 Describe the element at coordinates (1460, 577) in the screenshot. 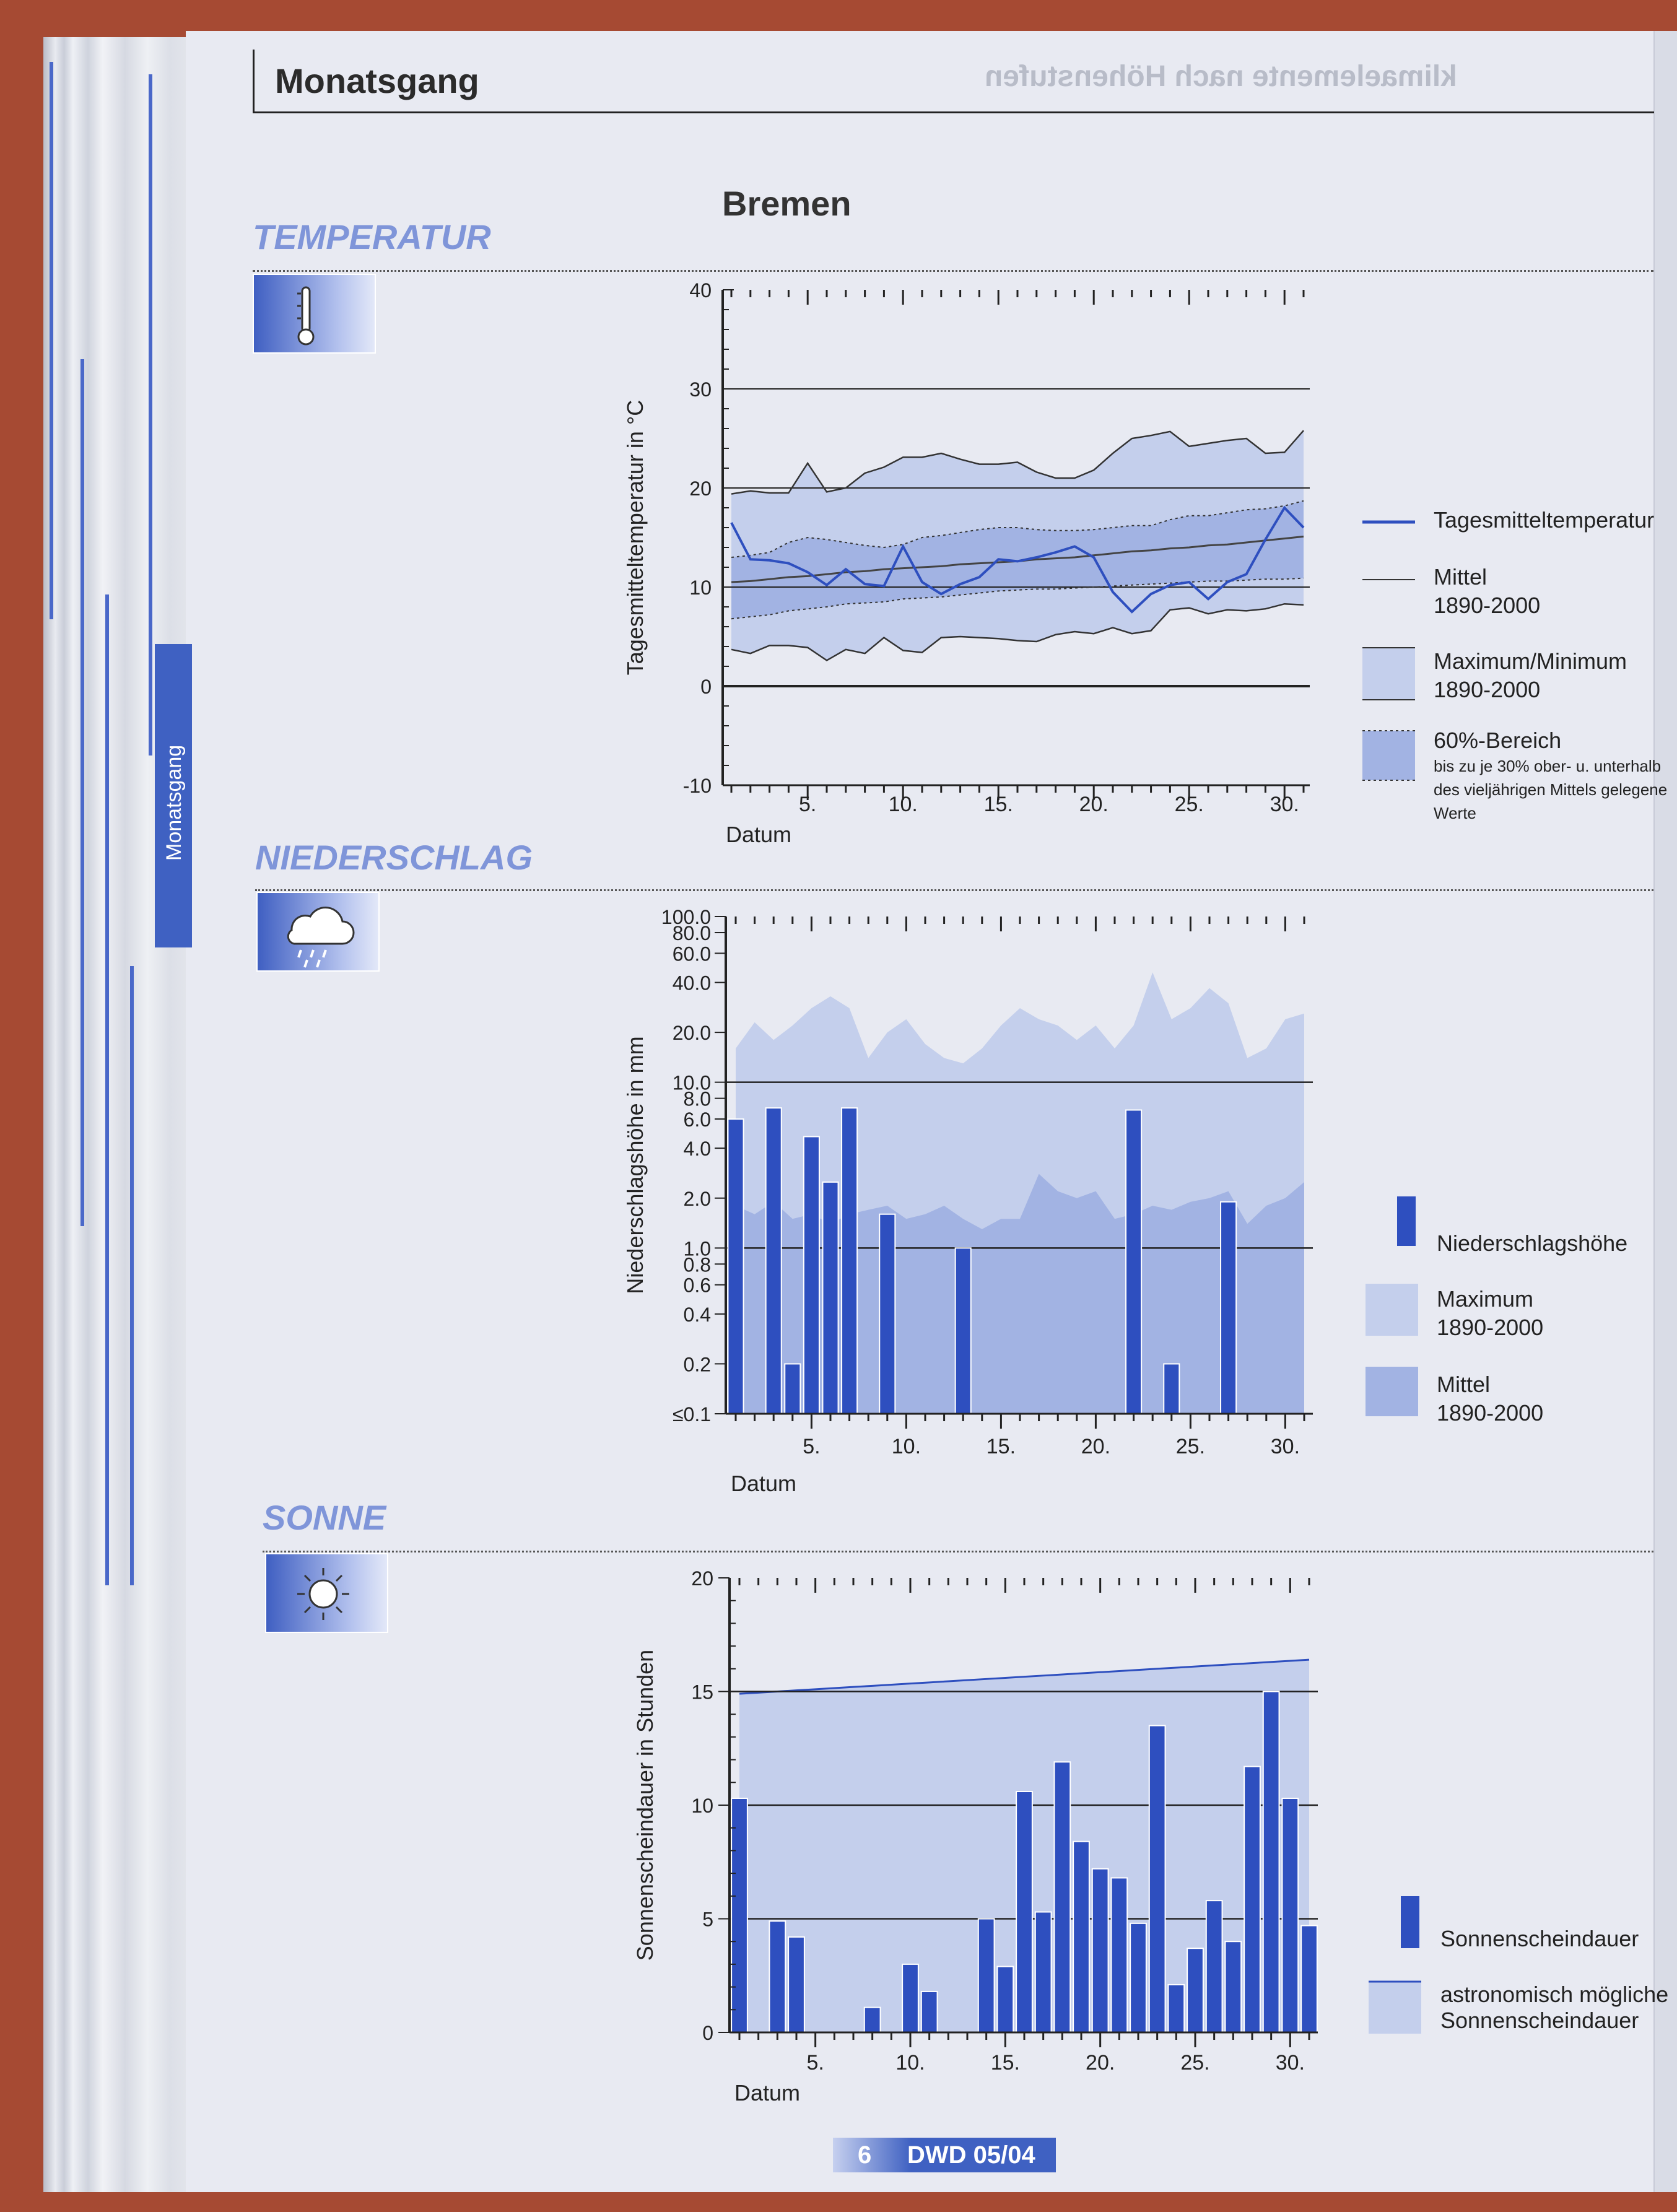

I see `legend-label-mean: Mittel` at that location.